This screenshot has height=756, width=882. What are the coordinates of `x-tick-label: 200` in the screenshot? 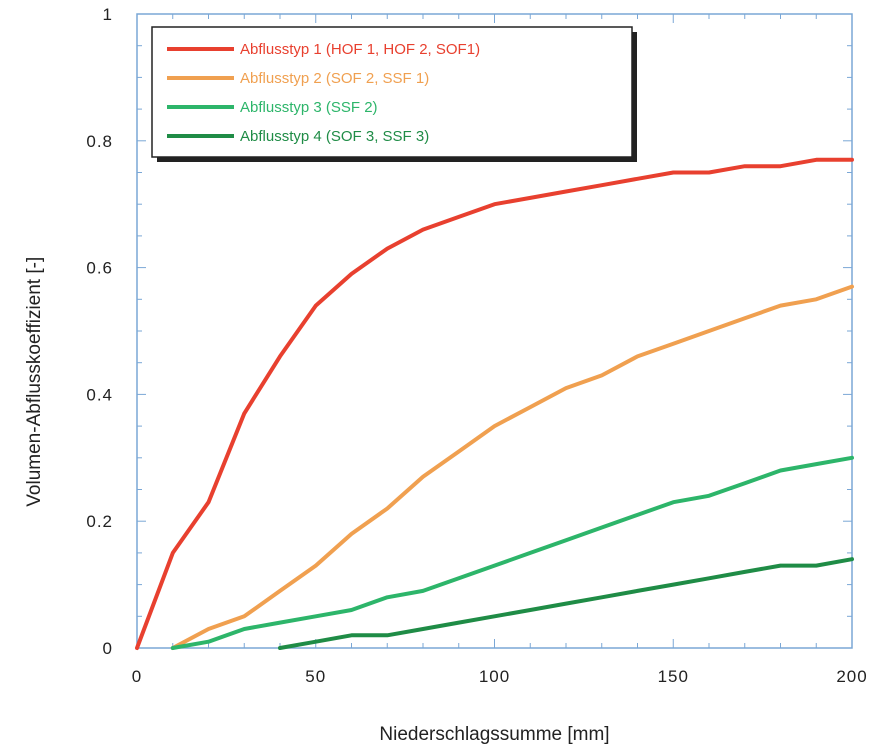 It's located at (851, 676).